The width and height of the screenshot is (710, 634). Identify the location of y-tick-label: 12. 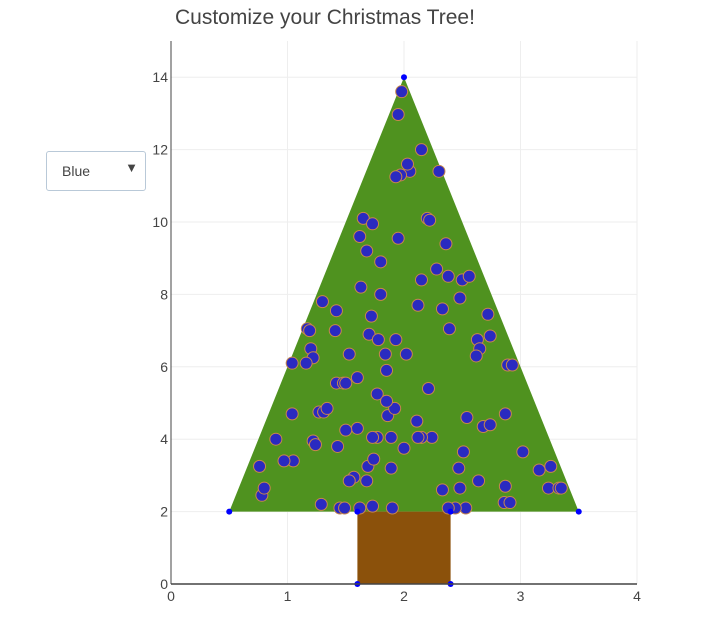
(160, 150).